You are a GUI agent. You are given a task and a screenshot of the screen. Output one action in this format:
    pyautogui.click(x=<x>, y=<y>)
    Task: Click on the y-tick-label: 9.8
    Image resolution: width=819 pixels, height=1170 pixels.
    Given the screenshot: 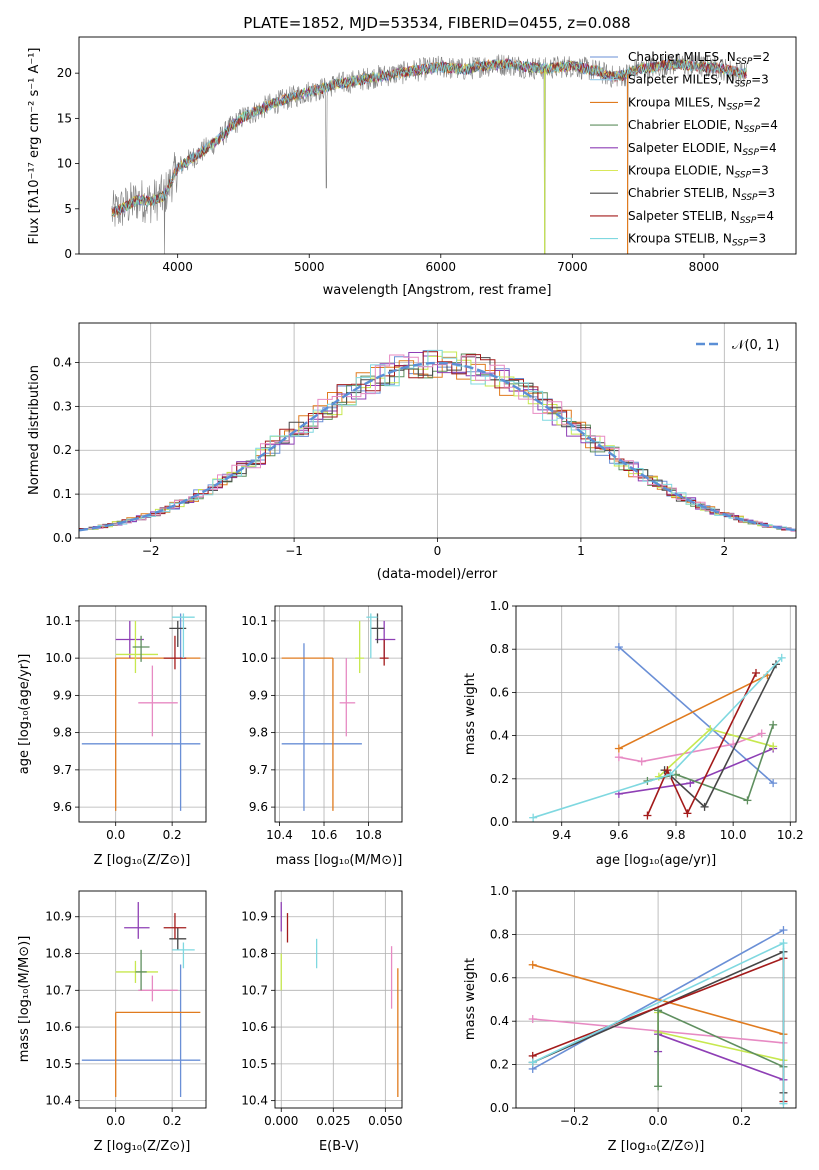 What is the action you would take?
    pyautogui.click(x=62, y=733)
    